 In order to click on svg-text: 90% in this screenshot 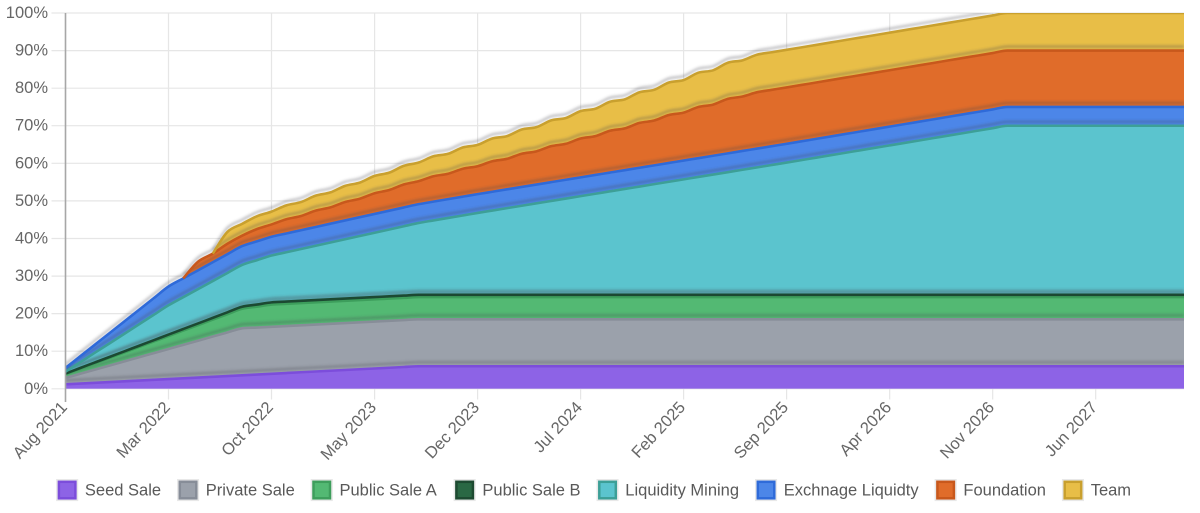, I will do `click(31, 51)`.